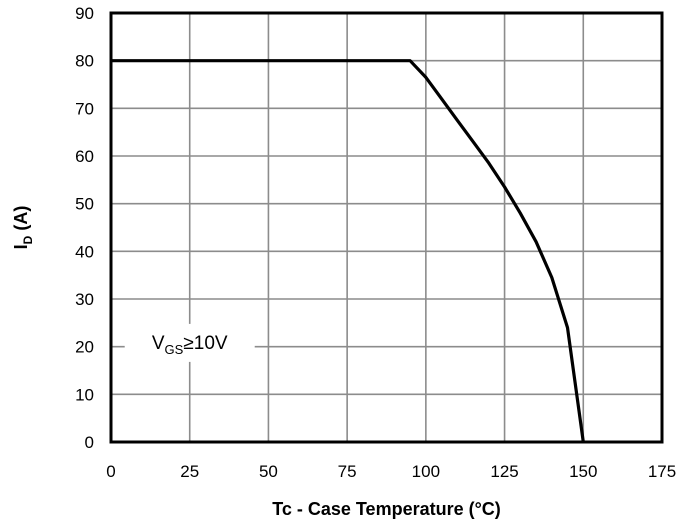  I want to click on y-axis-title-rest: (A), so click(21, 221).